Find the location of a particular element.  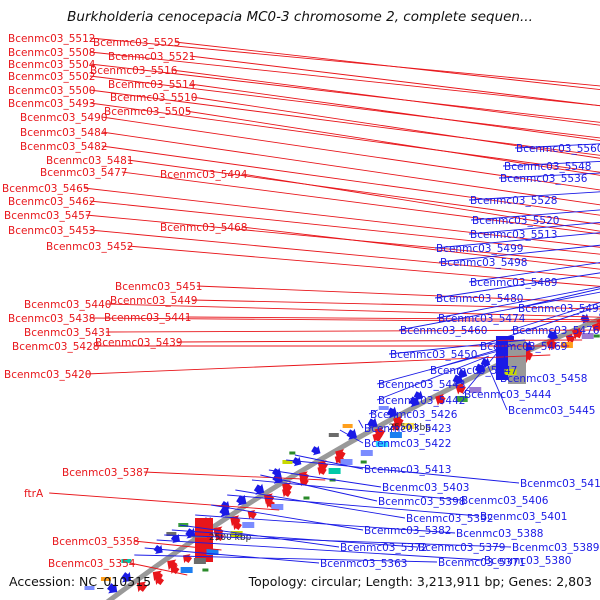

right-gene-label: Bcenmc03_5392 is located at coordinates (449, 519).